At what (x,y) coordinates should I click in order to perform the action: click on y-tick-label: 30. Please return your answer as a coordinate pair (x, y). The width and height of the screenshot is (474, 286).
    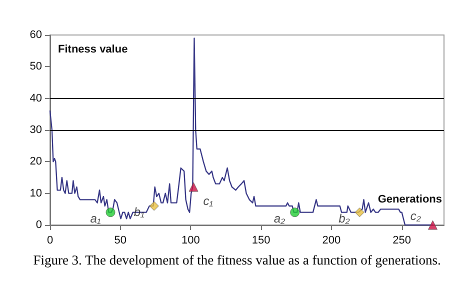
    Looking at the image, I should click on (36, 130).